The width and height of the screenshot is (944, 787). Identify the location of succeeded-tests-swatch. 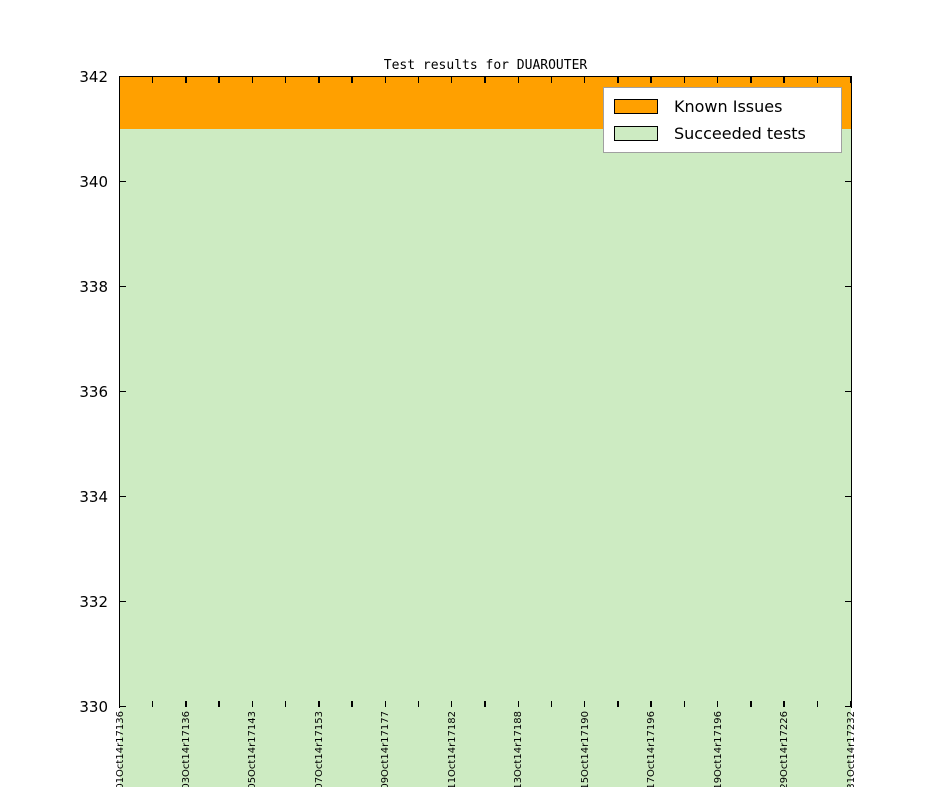
(636, 133).